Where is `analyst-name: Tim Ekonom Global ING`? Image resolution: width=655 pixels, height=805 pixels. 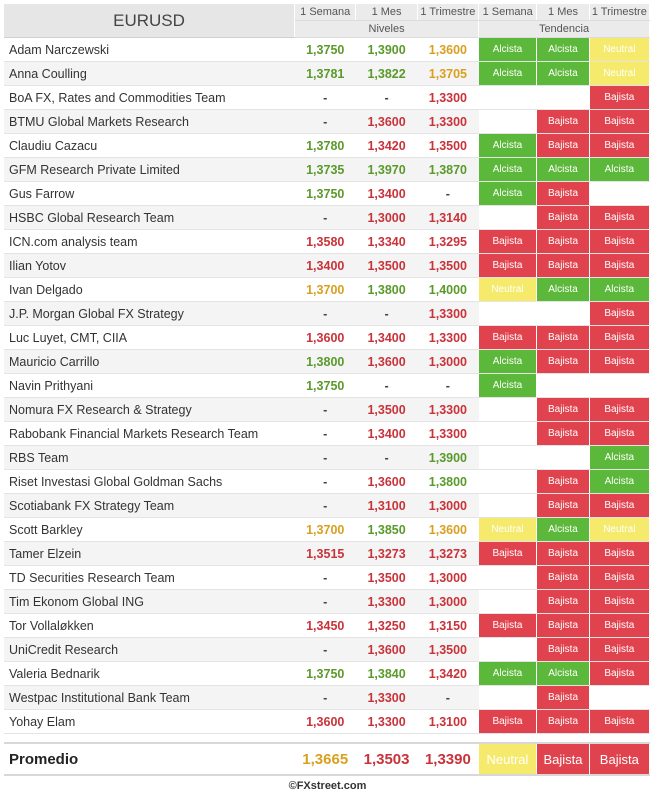 analyst-name: Tim Ekonom Global ING is located at coordinates (149, 601).